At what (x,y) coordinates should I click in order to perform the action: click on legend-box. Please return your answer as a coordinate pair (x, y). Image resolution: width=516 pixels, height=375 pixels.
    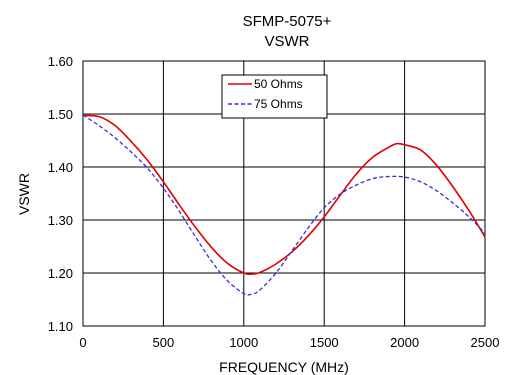
    Looking at the image, I should click on (274, 96).